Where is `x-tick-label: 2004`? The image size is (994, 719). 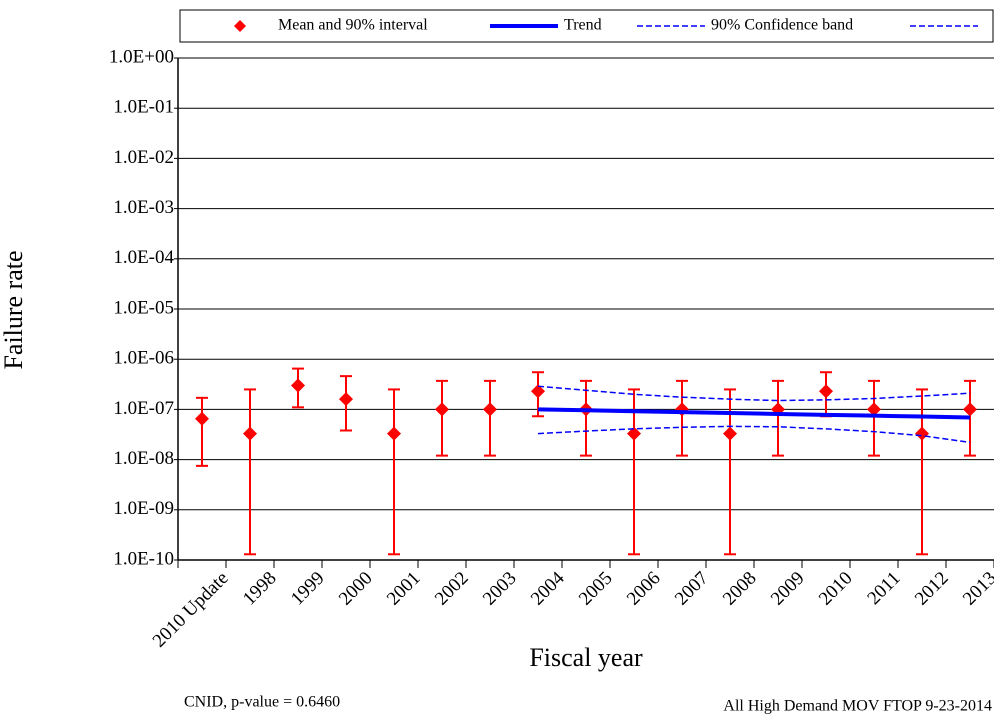
x-tick-label: 2004 is located at coordinates (548, 588).